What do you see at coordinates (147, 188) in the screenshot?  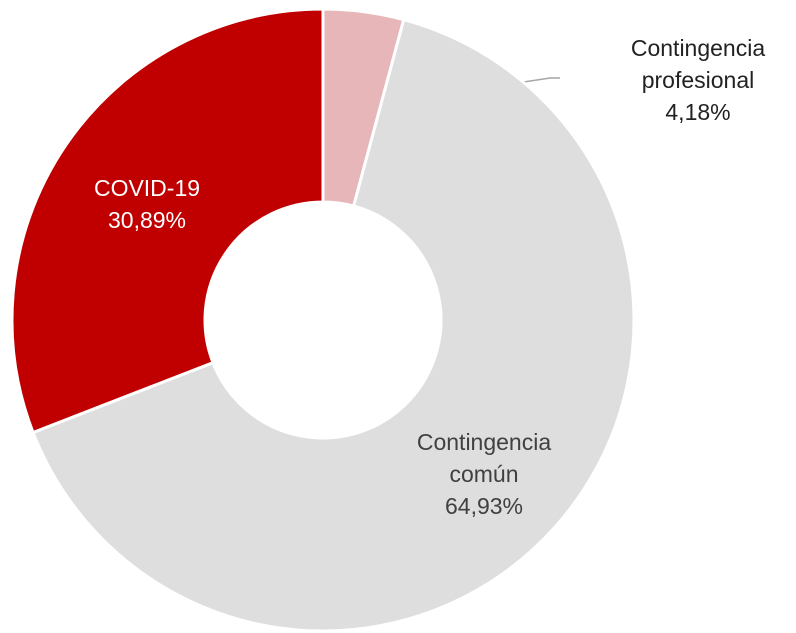 I see `category-label: COVID-19` at bounding box center [147, 188].